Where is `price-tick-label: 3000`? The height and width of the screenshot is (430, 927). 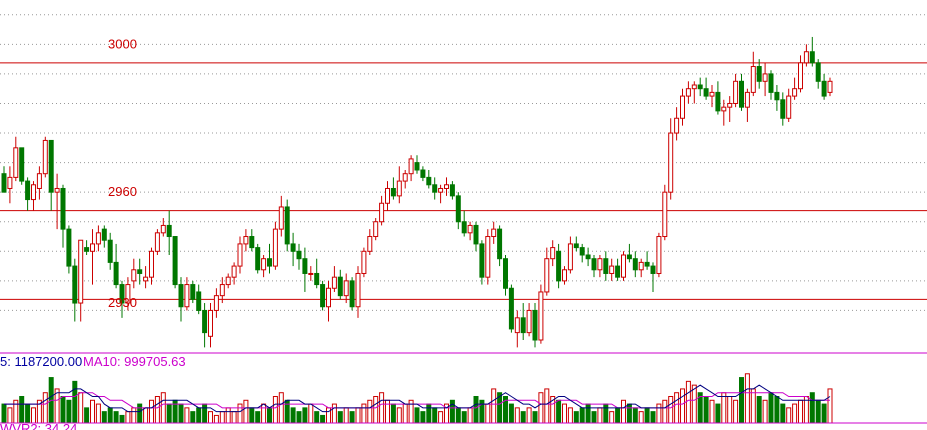 price-tick-label: 3000 is located at coordinates (122, 43).